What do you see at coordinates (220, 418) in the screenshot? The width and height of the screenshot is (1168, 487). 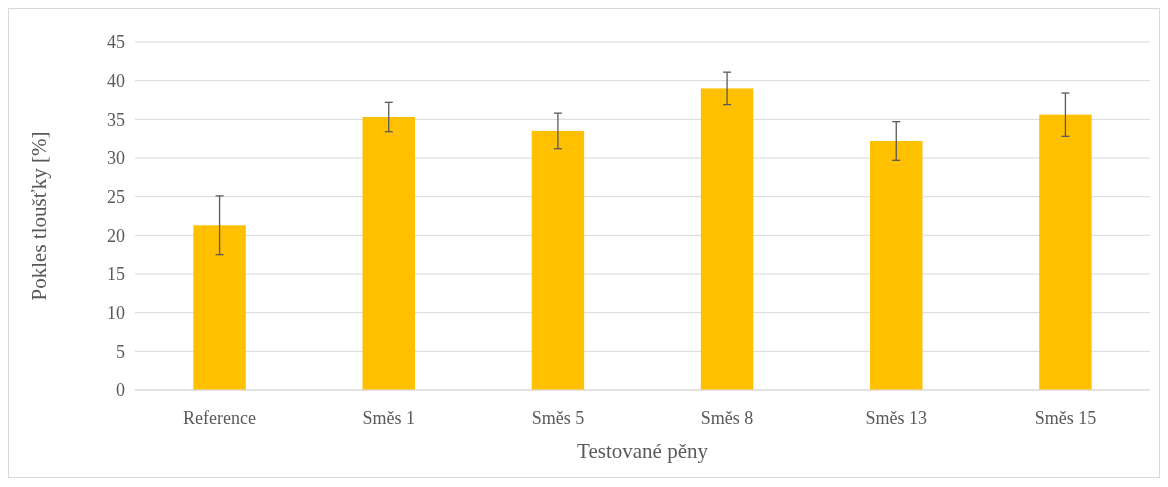 I see `x-tick-label: Reference` at bounding box center [220, 418].